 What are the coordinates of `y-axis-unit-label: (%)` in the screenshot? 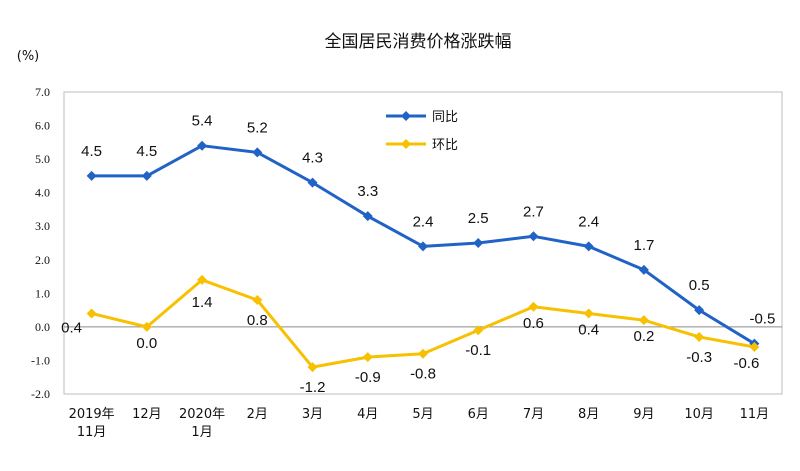 It's located at (28, 56).